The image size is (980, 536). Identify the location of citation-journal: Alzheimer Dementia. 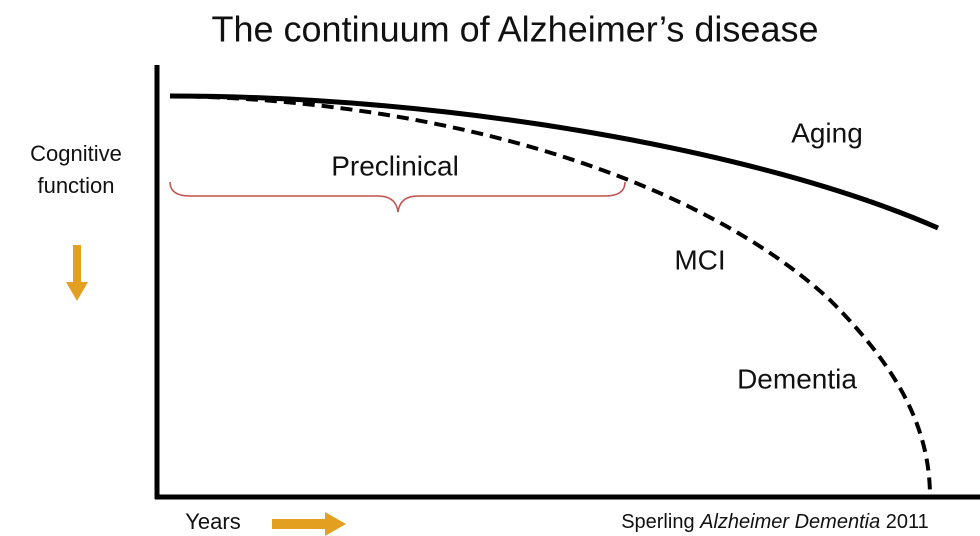
(789, 522).